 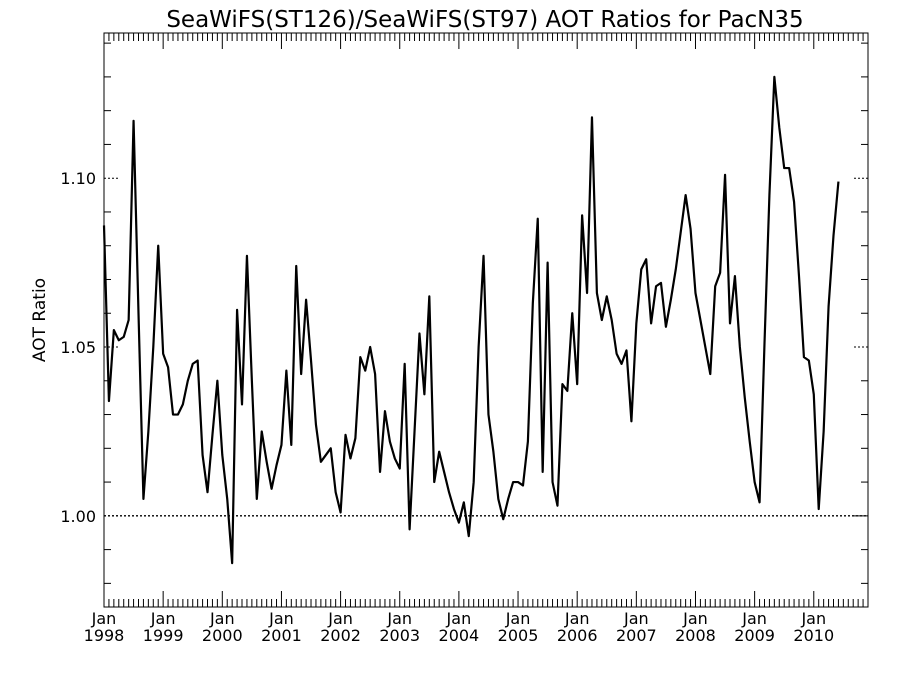 What do you see at coordinates (222, 635) in the screenshot?
I see `x-tick-label-year: 2000` at bounding box center [222, 635].